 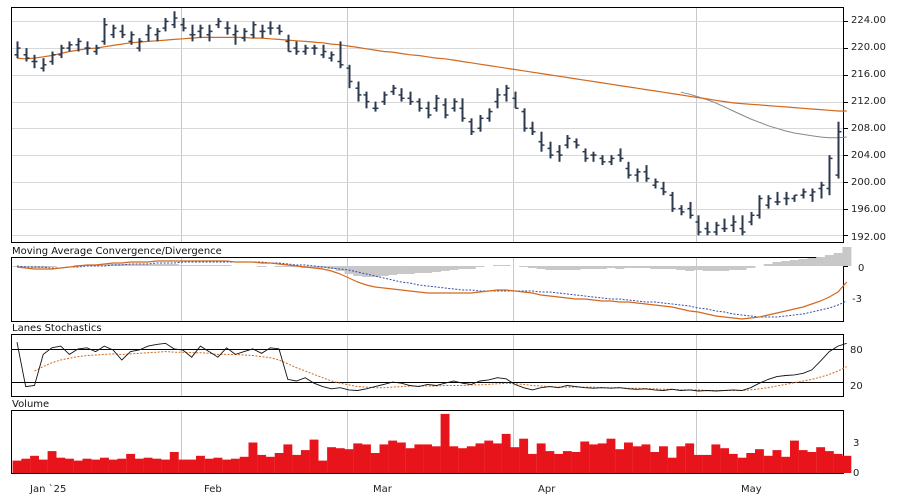 What do you see at coordinates (751, 489) in the screenshot?
I see `month-label: May` at bounding box center [751, 489].